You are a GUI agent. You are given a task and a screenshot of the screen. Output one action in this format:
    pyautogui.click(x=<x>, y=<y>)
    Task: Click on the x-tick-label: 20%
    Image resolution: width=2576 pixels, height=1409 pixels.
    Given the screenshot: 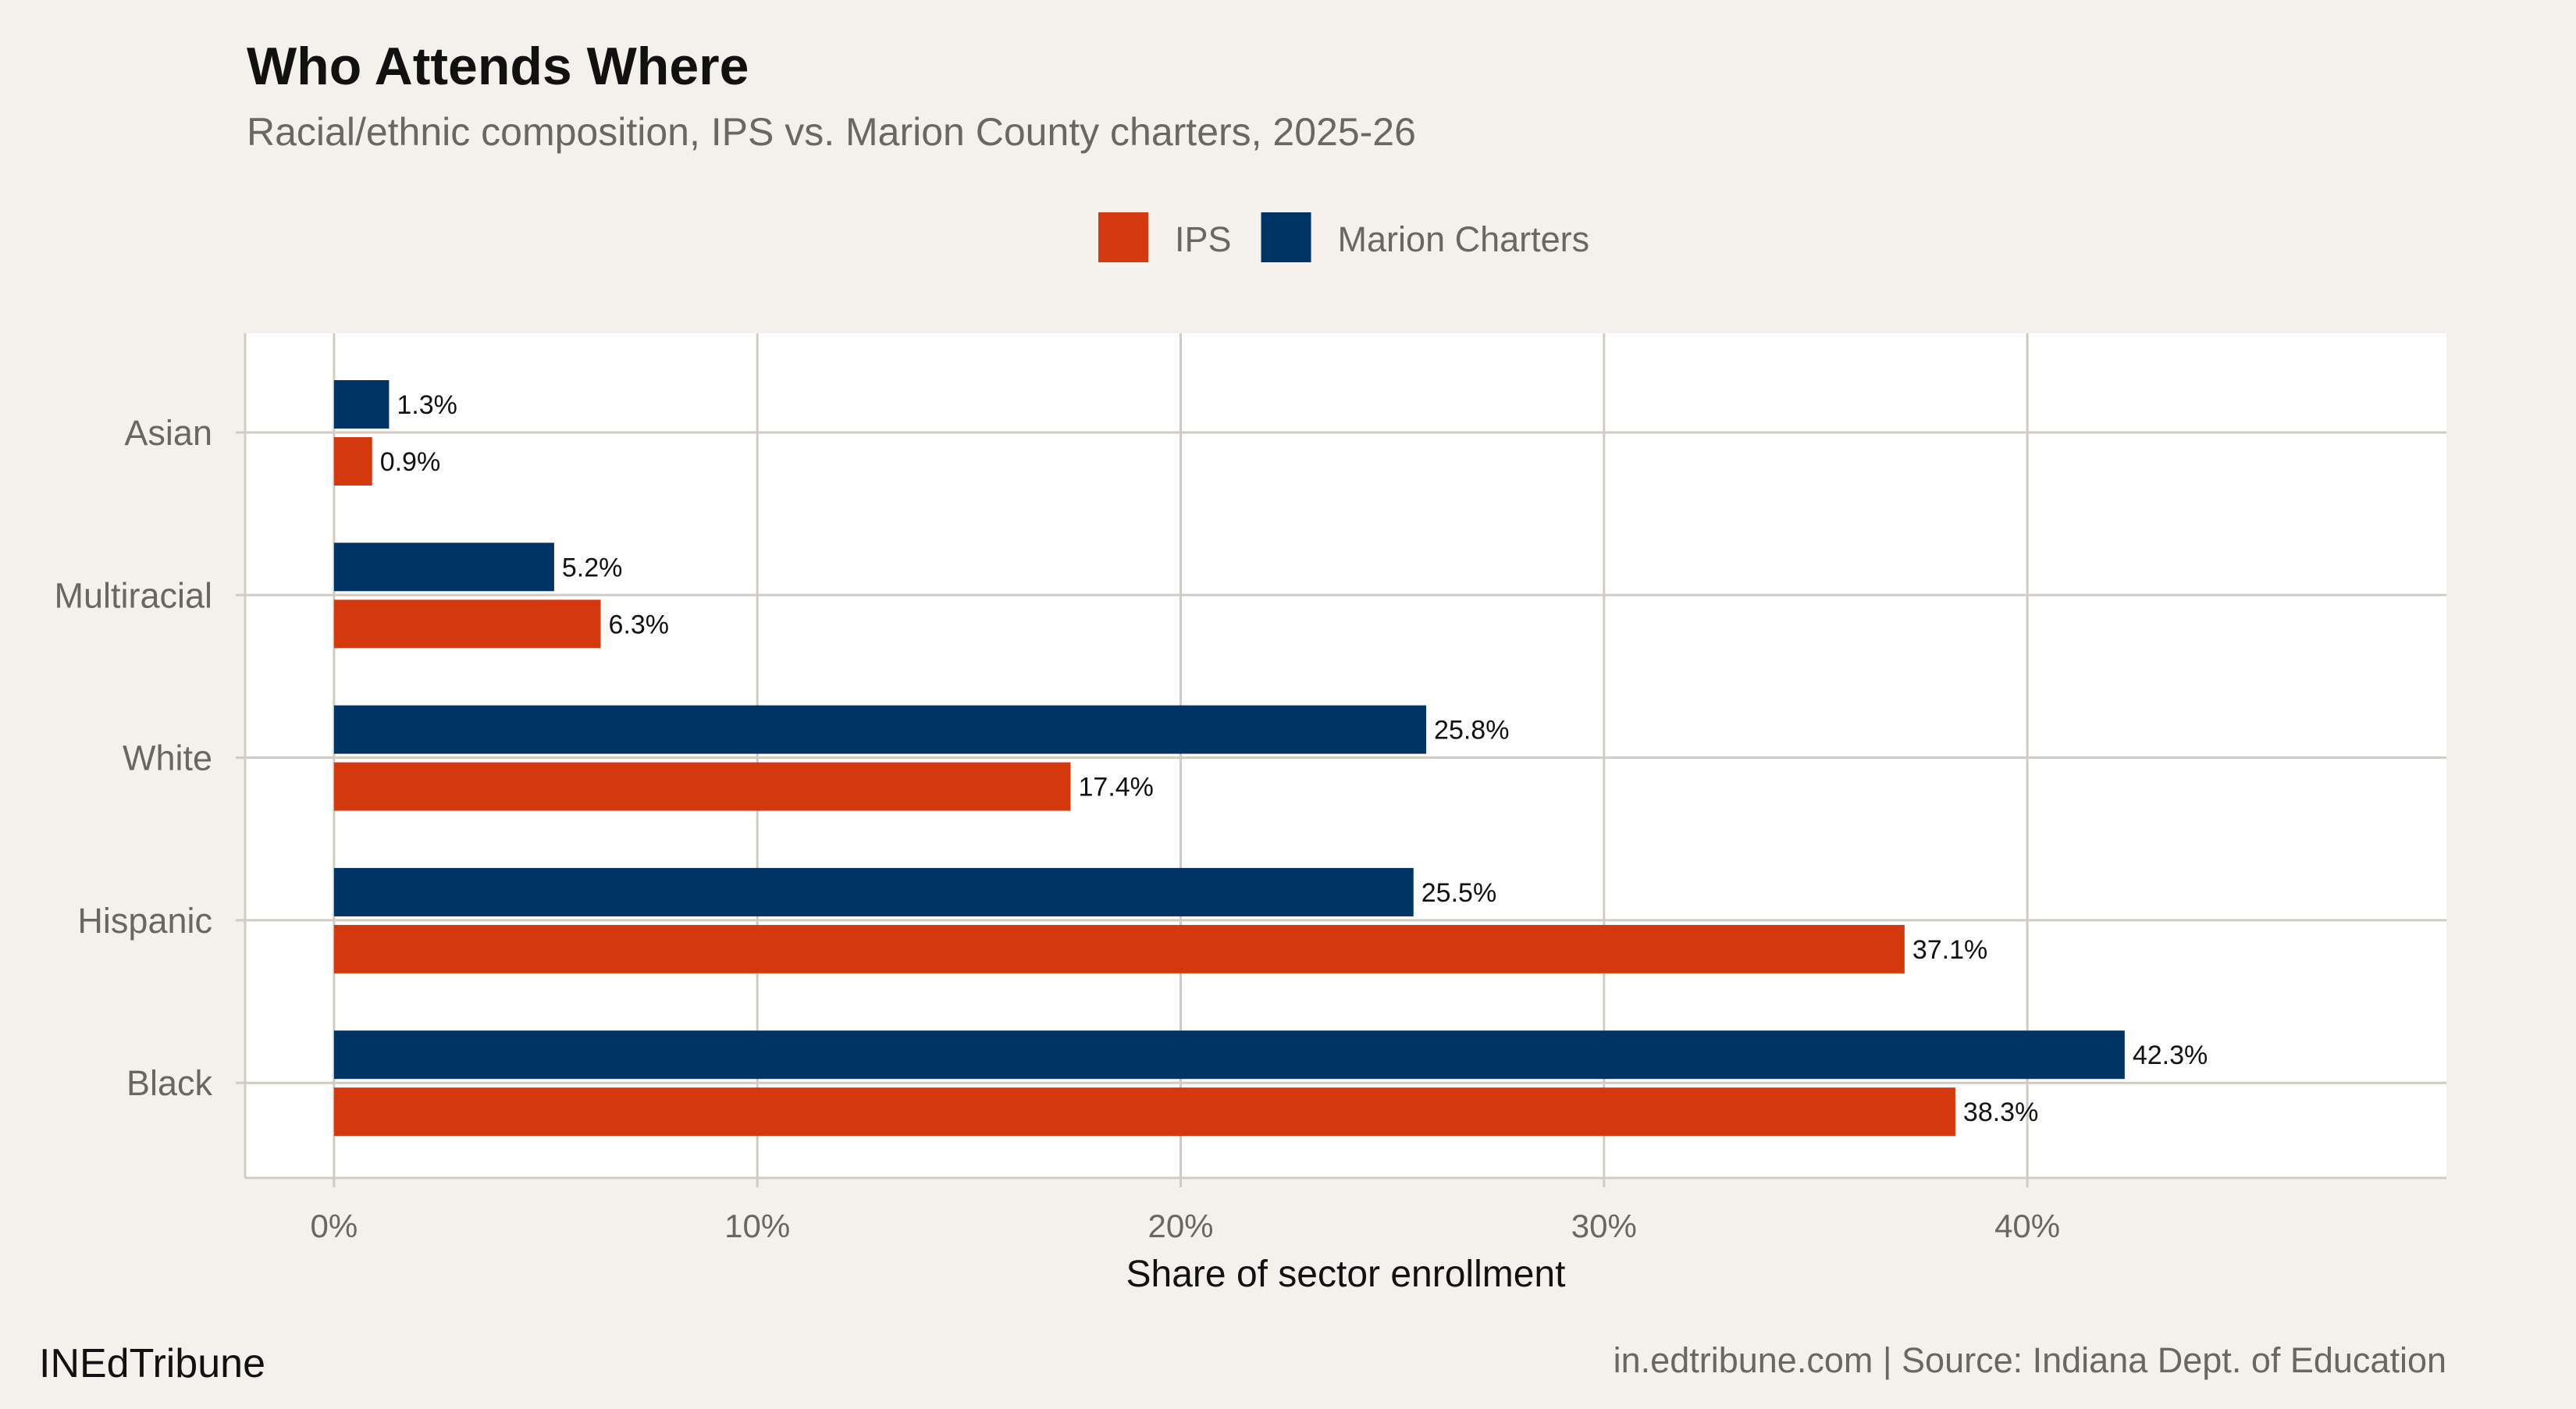 What is the action you would take?
    pyautogui.click(x=1180, y=1226)
    